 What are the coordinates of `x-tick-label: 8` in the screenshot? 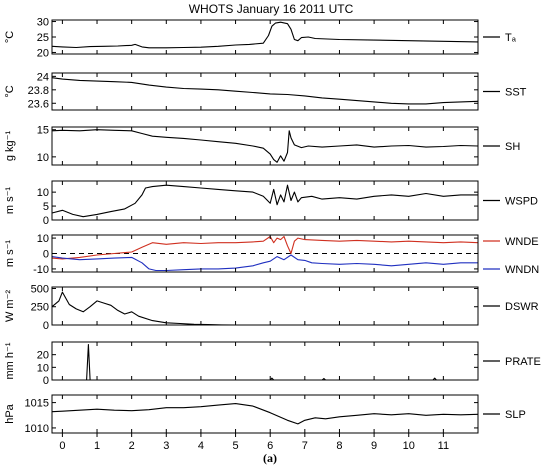 It's located at (339, 446).